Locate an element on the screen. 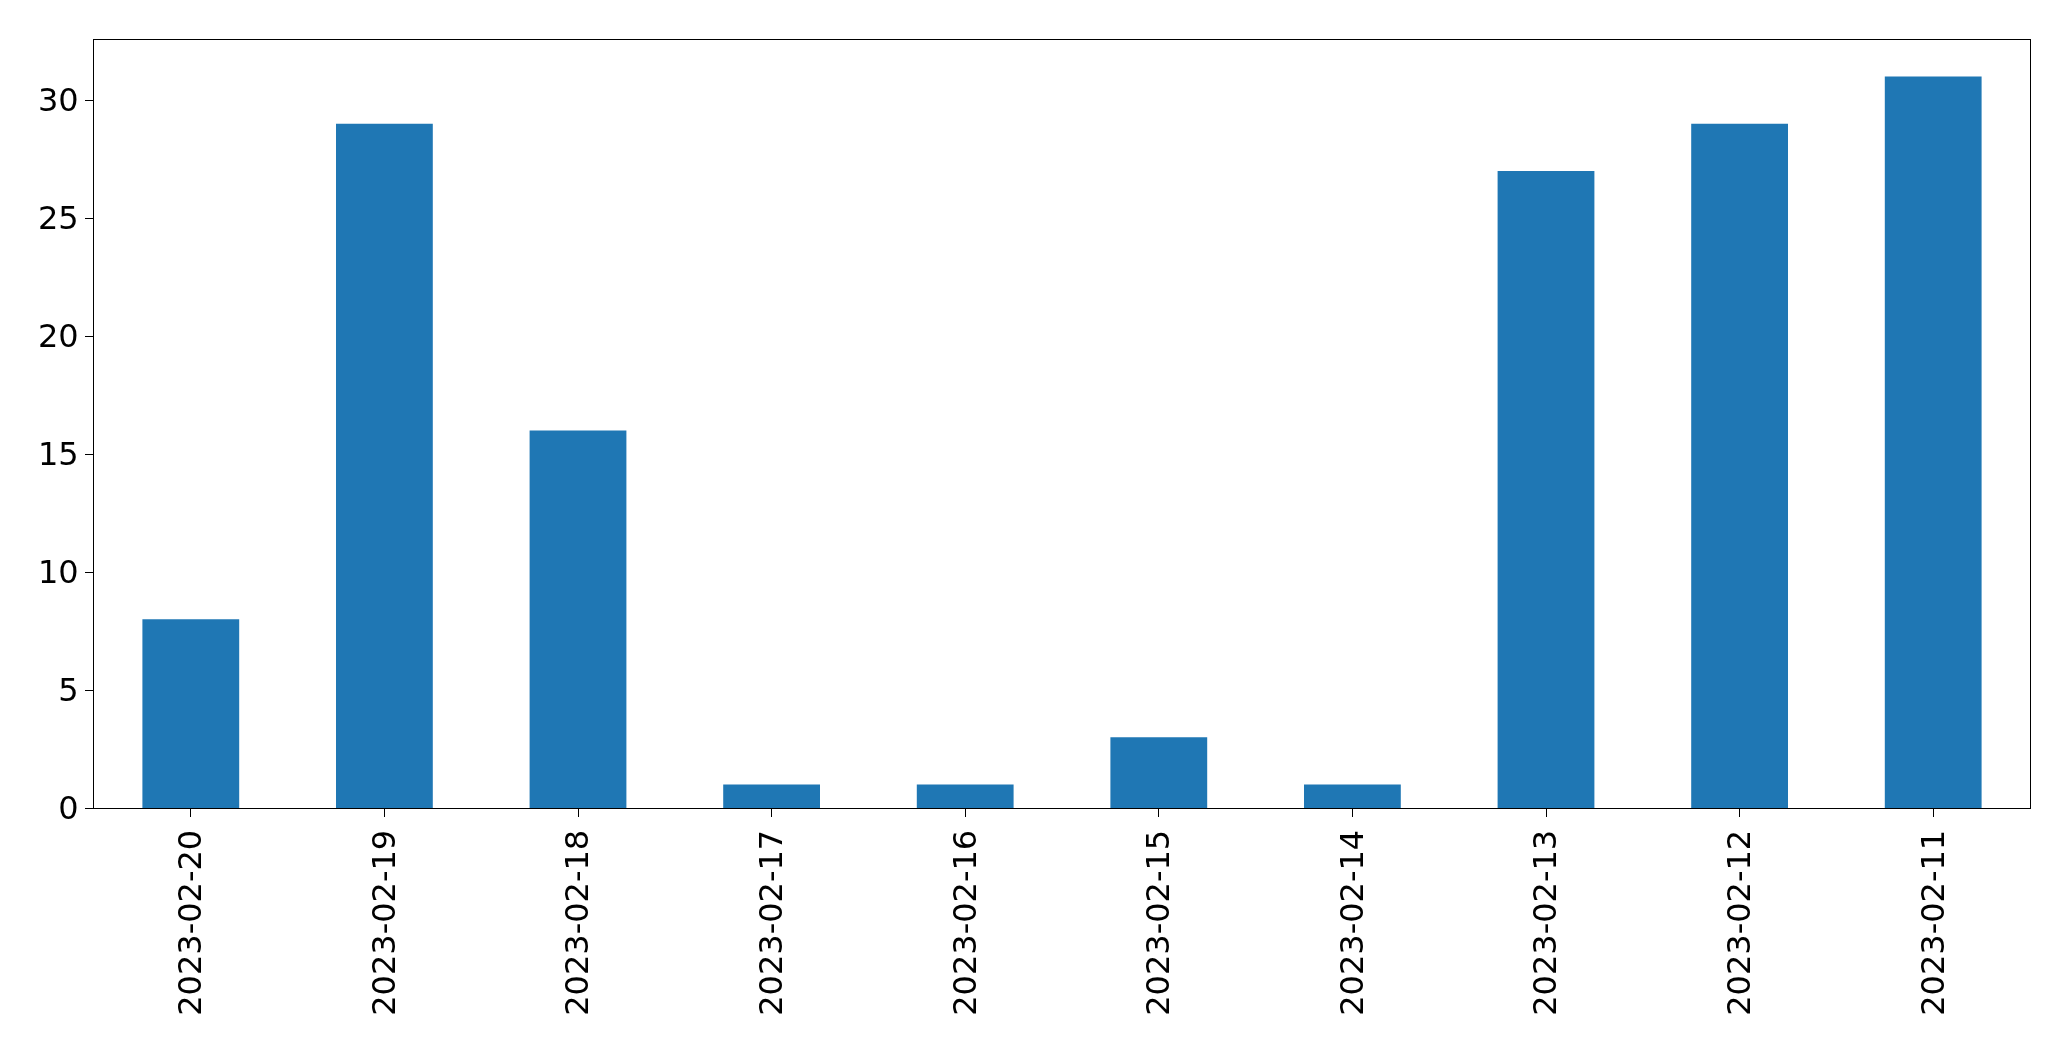  x-tick-label: 2023-02-18 is located at coordinates (577, 922).